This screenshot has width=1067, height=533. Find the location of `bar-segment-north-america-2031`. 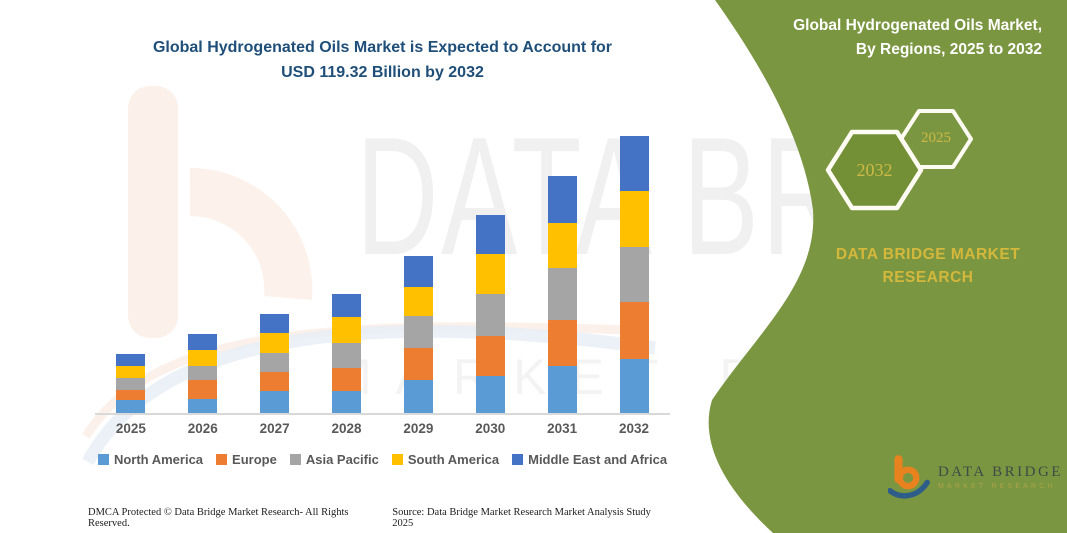

bar-segment-north-america-2031 is located at coordinates (562, 389).